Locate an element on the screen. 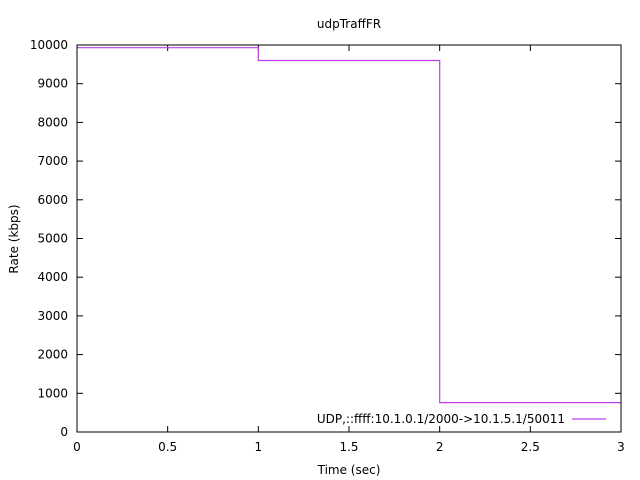 This screenshot has height=480, width=640. y-tick-label: 1000 is located at coordinates (52, 393).